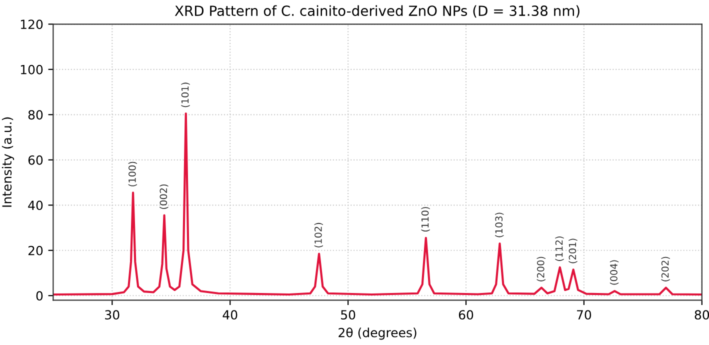  I want to click on y-tick-label: 20, so click(35, 251).